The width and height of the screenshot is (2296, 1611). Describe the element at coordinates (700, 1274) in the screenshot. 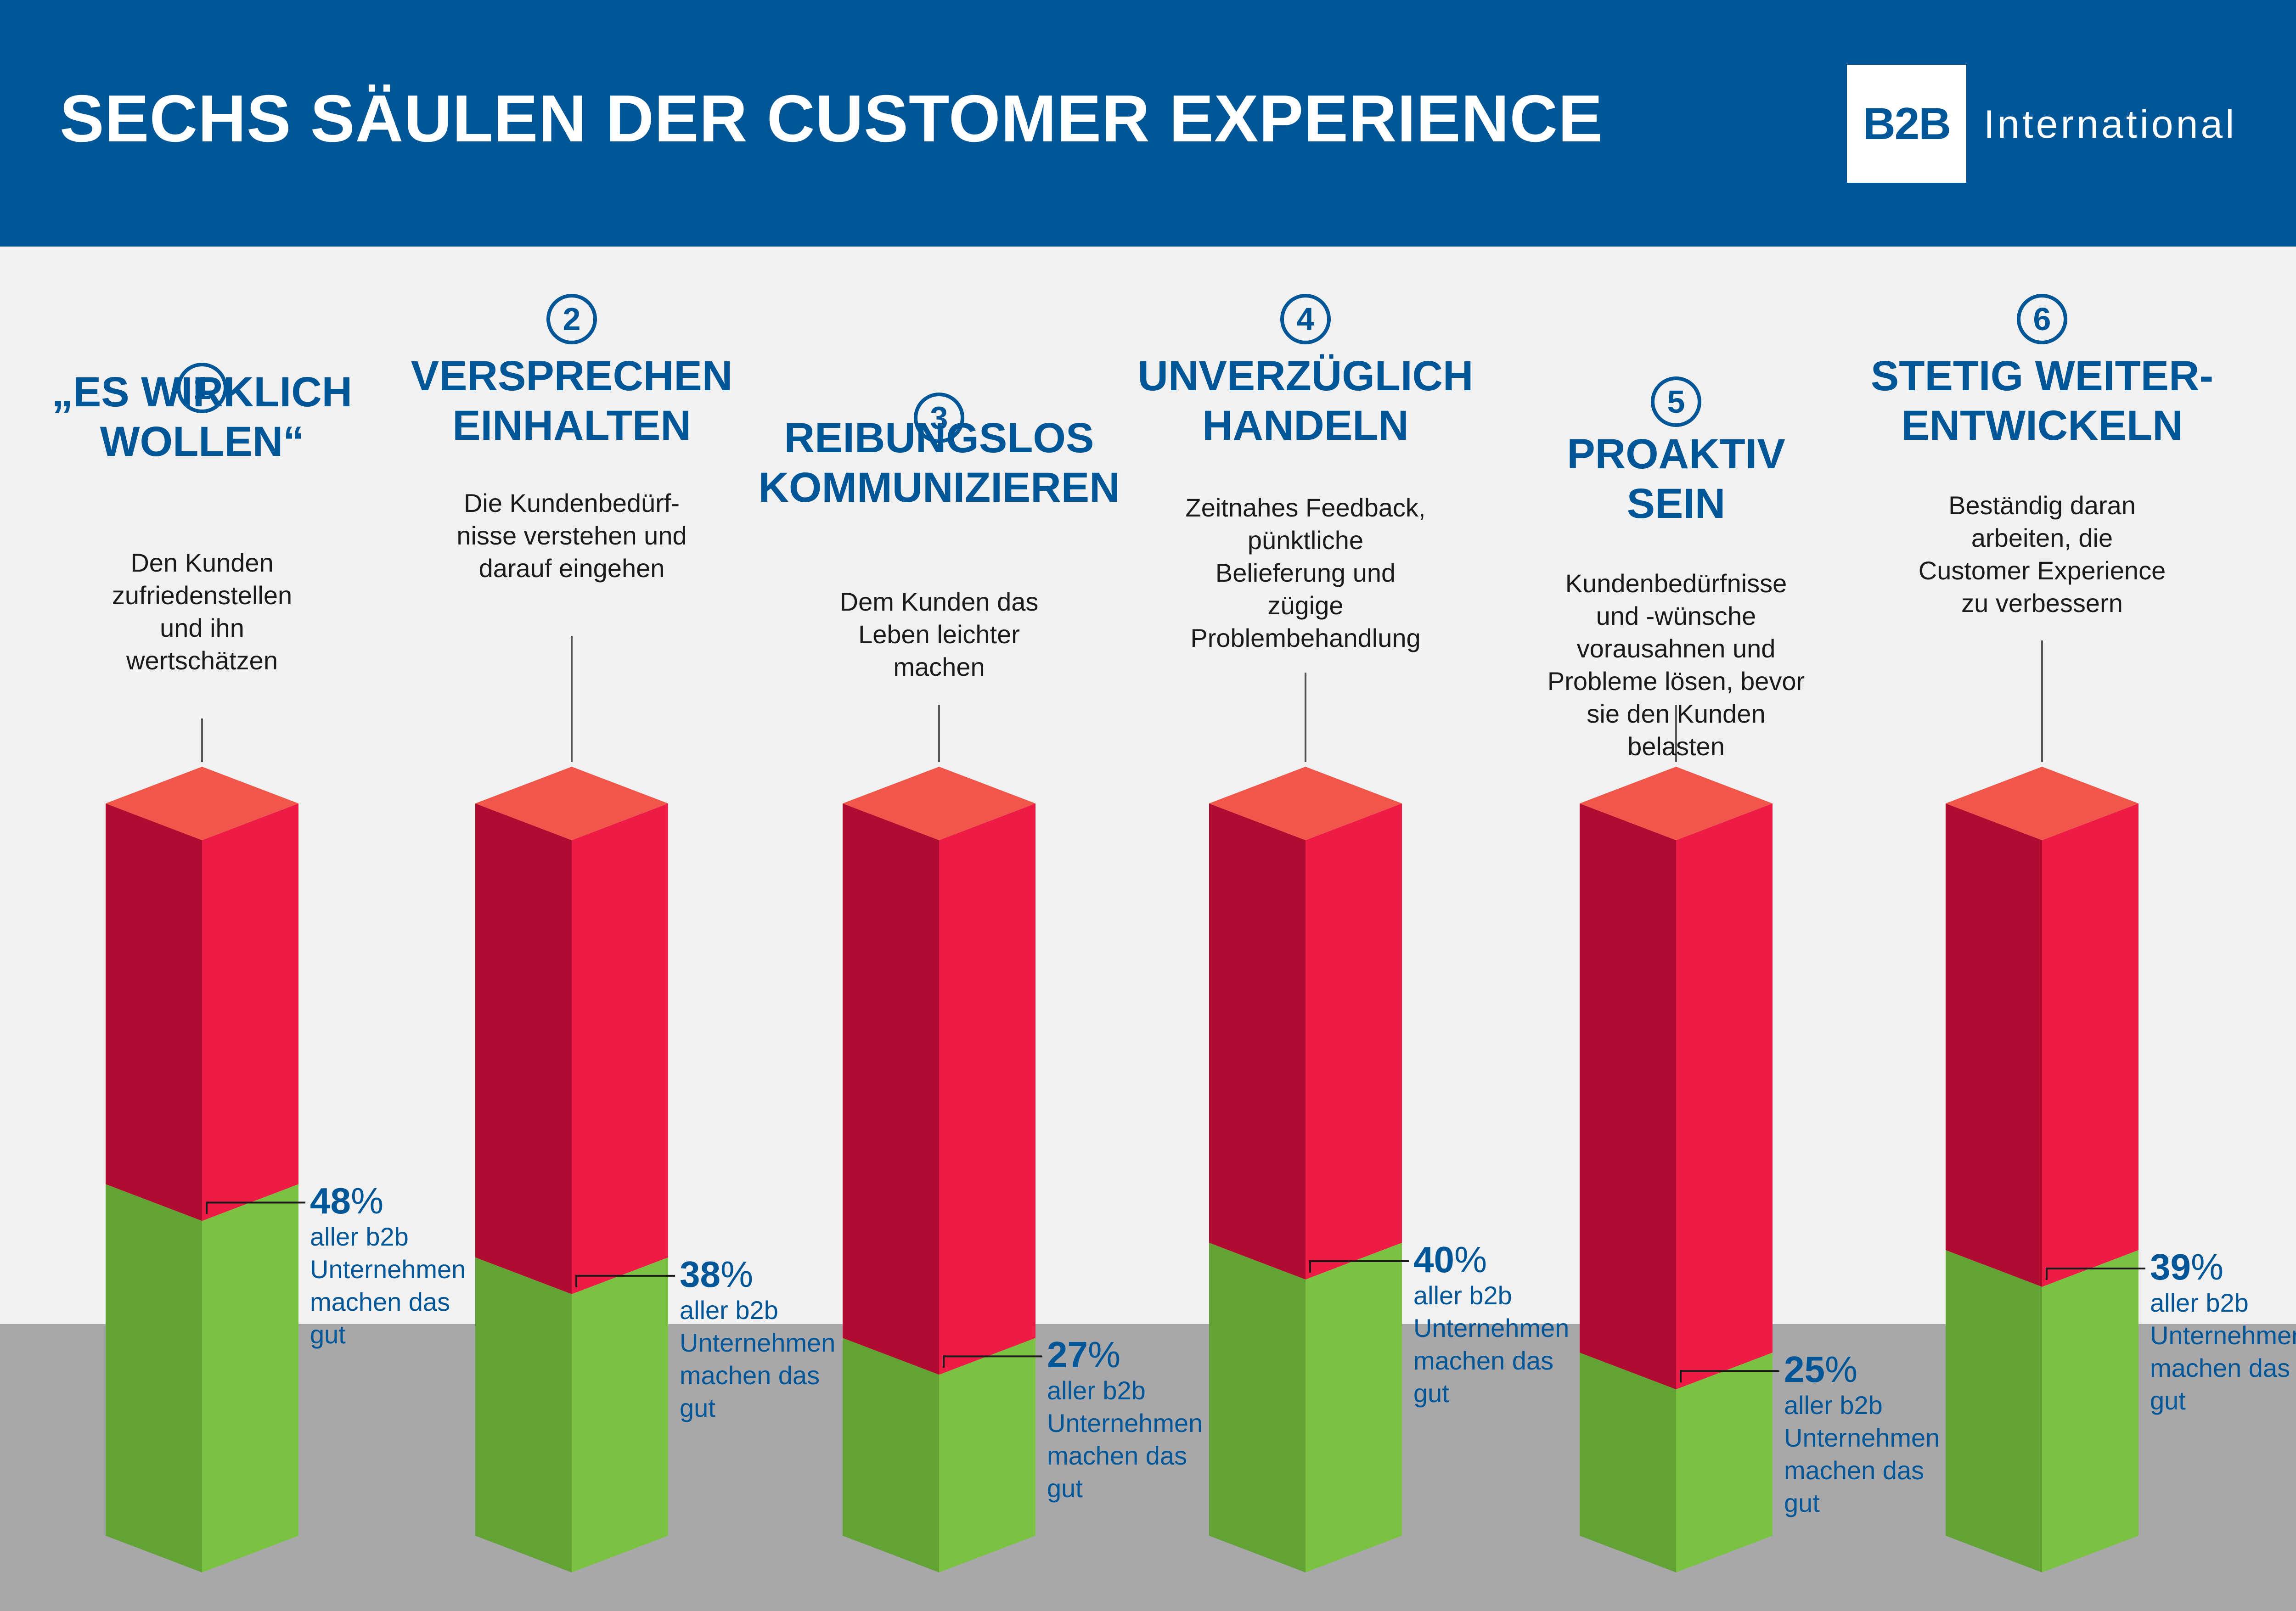

I see `value-number: 38` at that location.